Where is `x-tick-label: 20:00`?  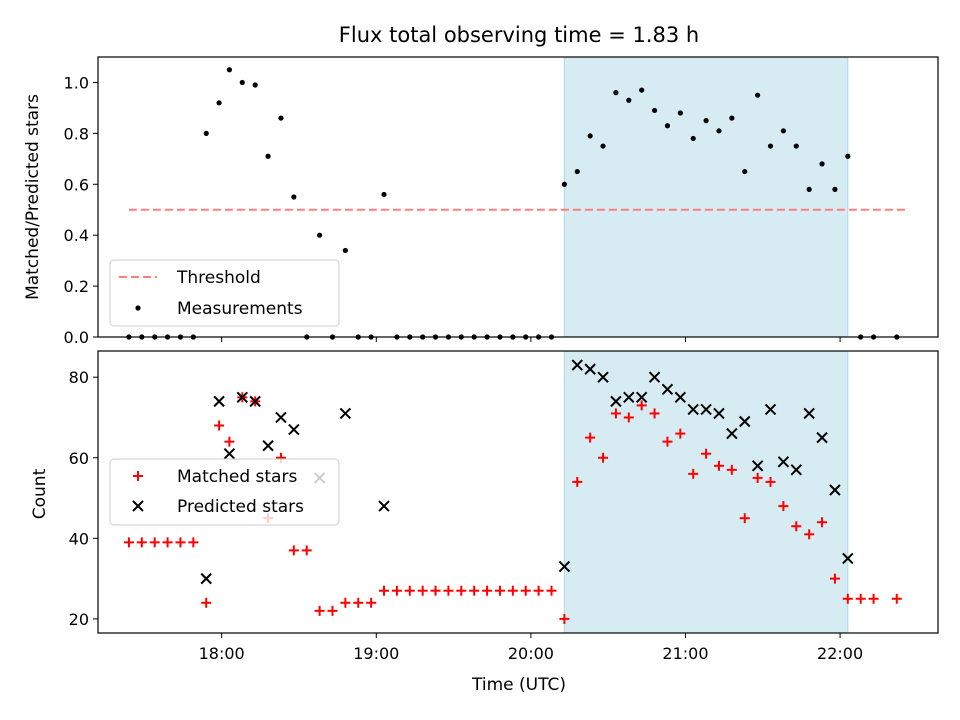
x-tick-label: 20:00 is located at coordinates (531, 653).